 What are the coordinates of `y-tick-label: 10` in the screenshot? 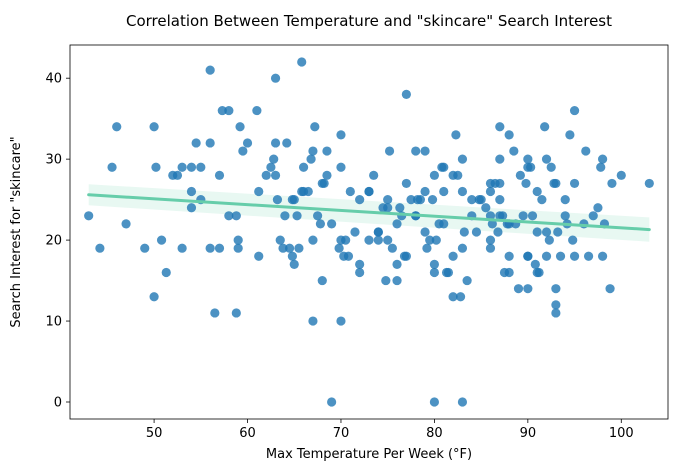 It's located at (53, 322).